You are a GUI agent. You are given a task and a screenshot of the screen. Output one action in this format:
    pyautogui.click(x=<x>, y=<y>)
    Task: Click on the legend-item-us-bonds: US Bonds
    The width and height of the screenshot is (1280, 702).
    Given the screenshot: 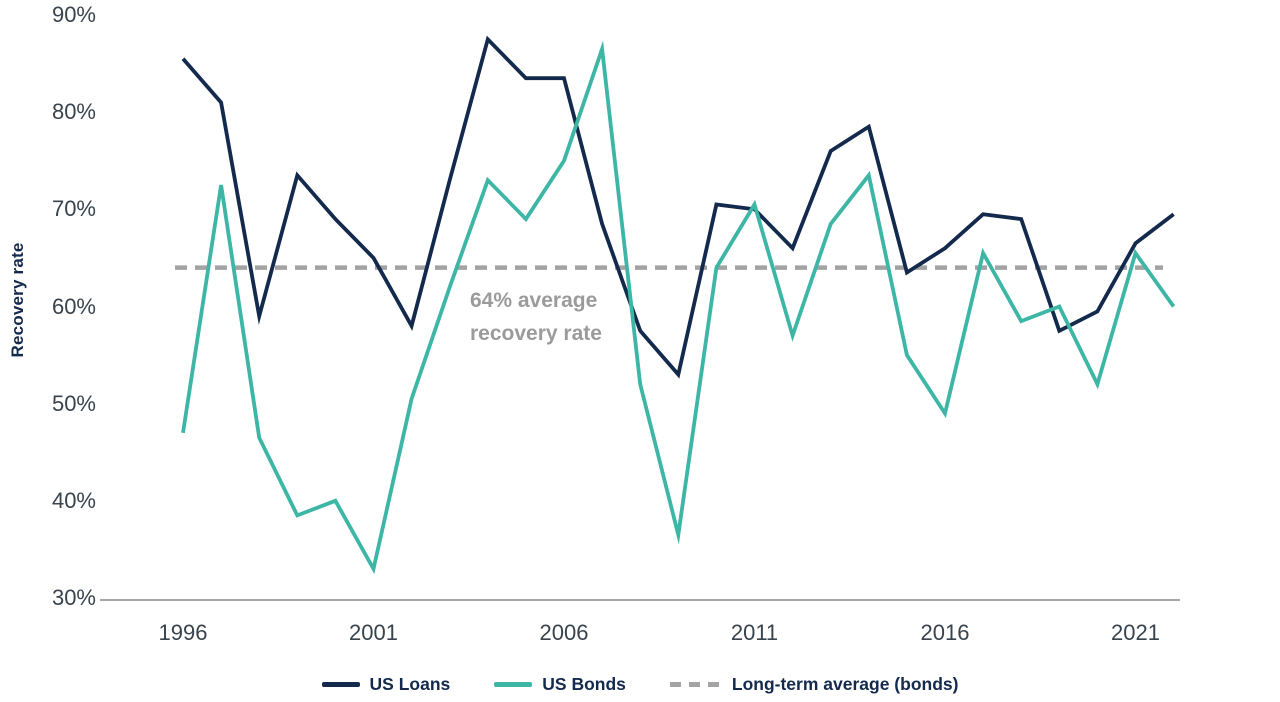 What is the action you would take?
    pyautogui.click(x=560, y=684)
    